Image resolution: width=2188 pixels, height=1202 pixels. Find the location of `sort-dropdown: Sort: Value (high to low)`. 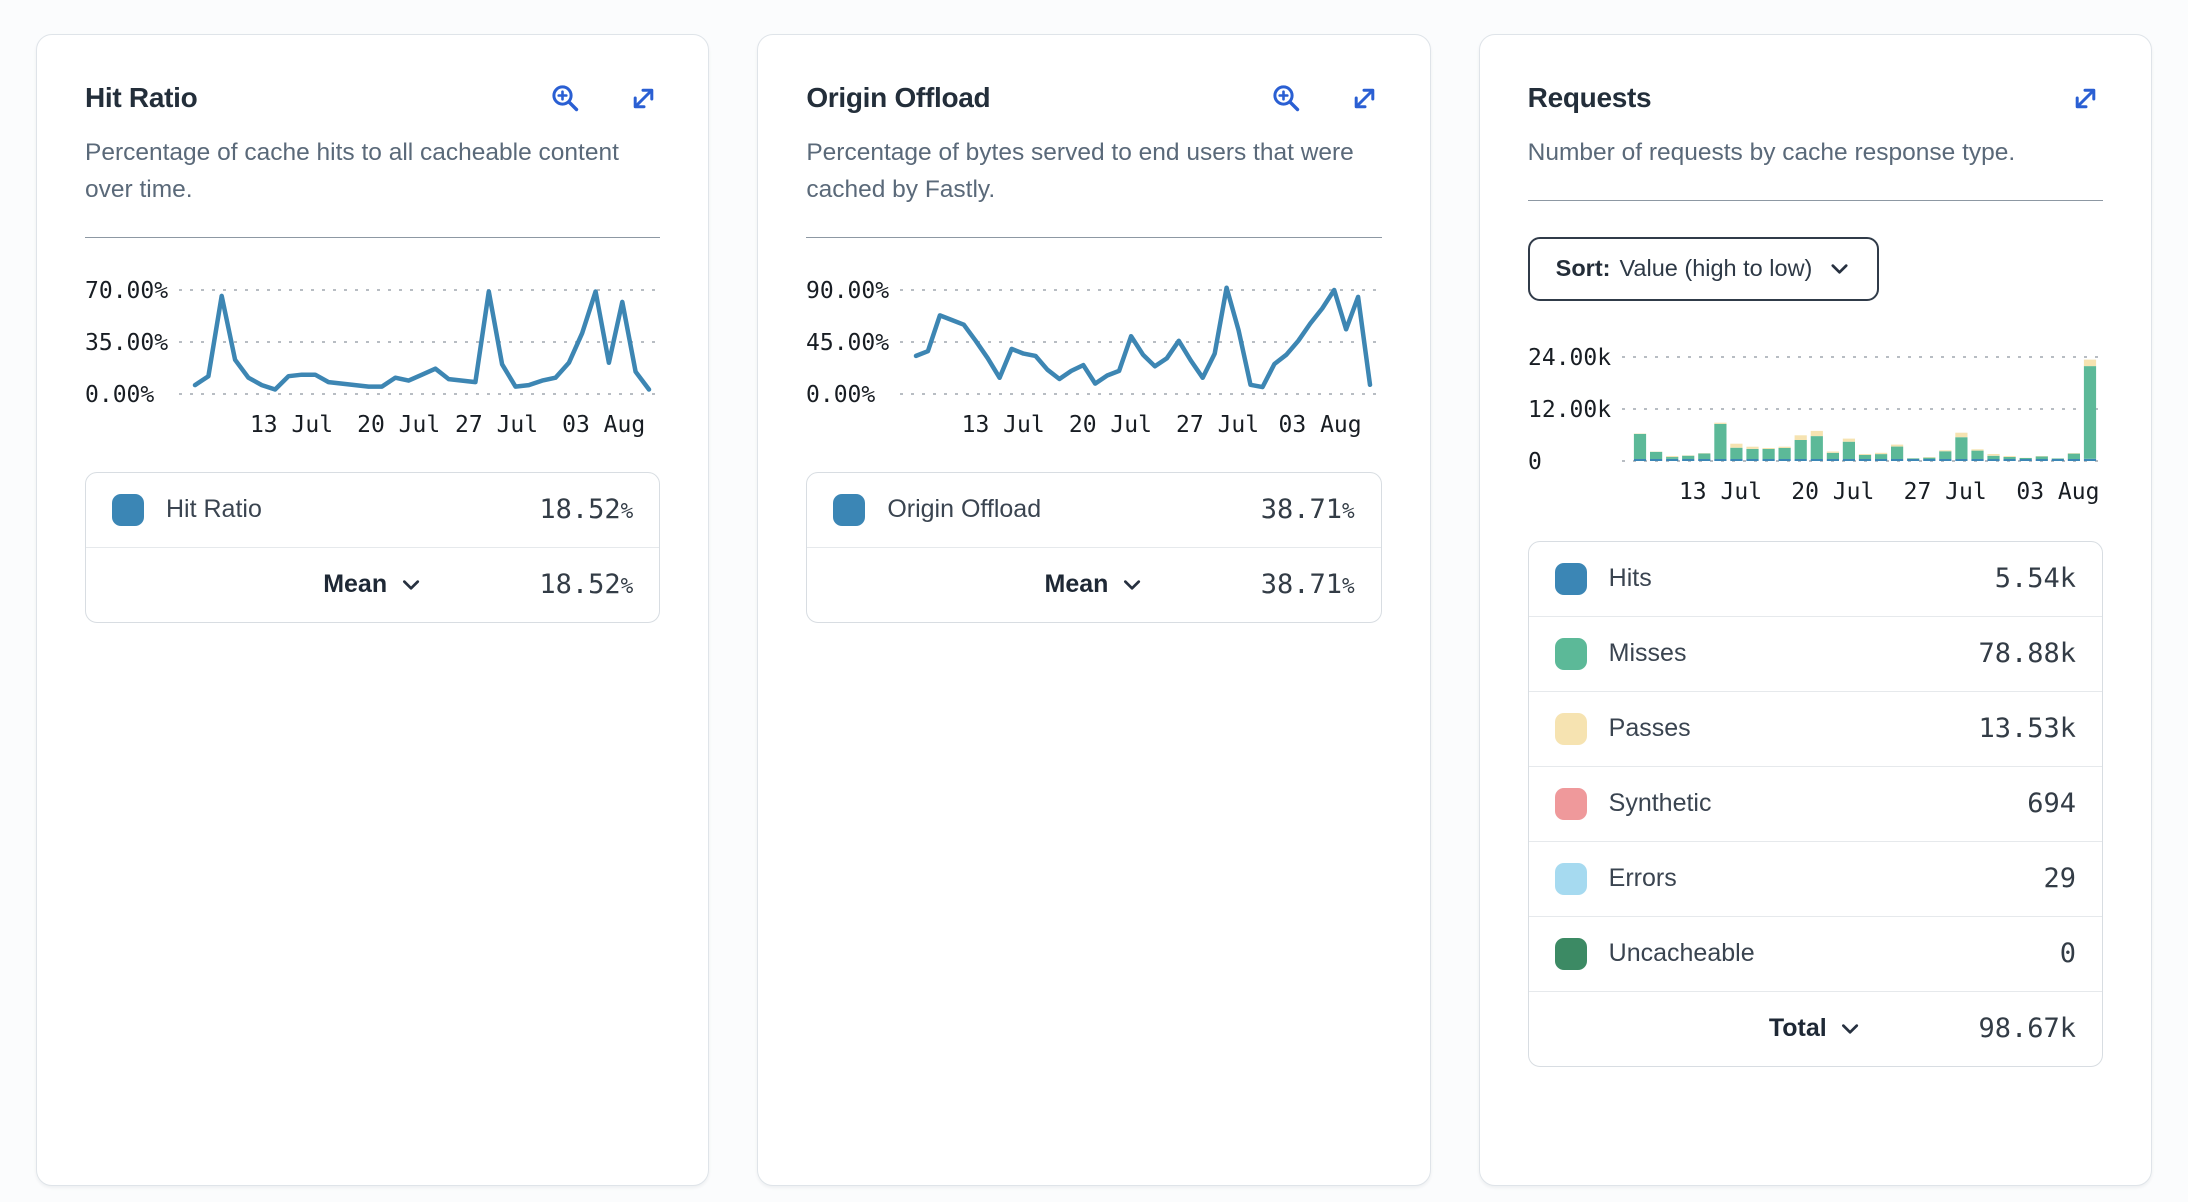

sort-dropdown: Sort: Value (high to low) is located at coordinates (1703, 268).